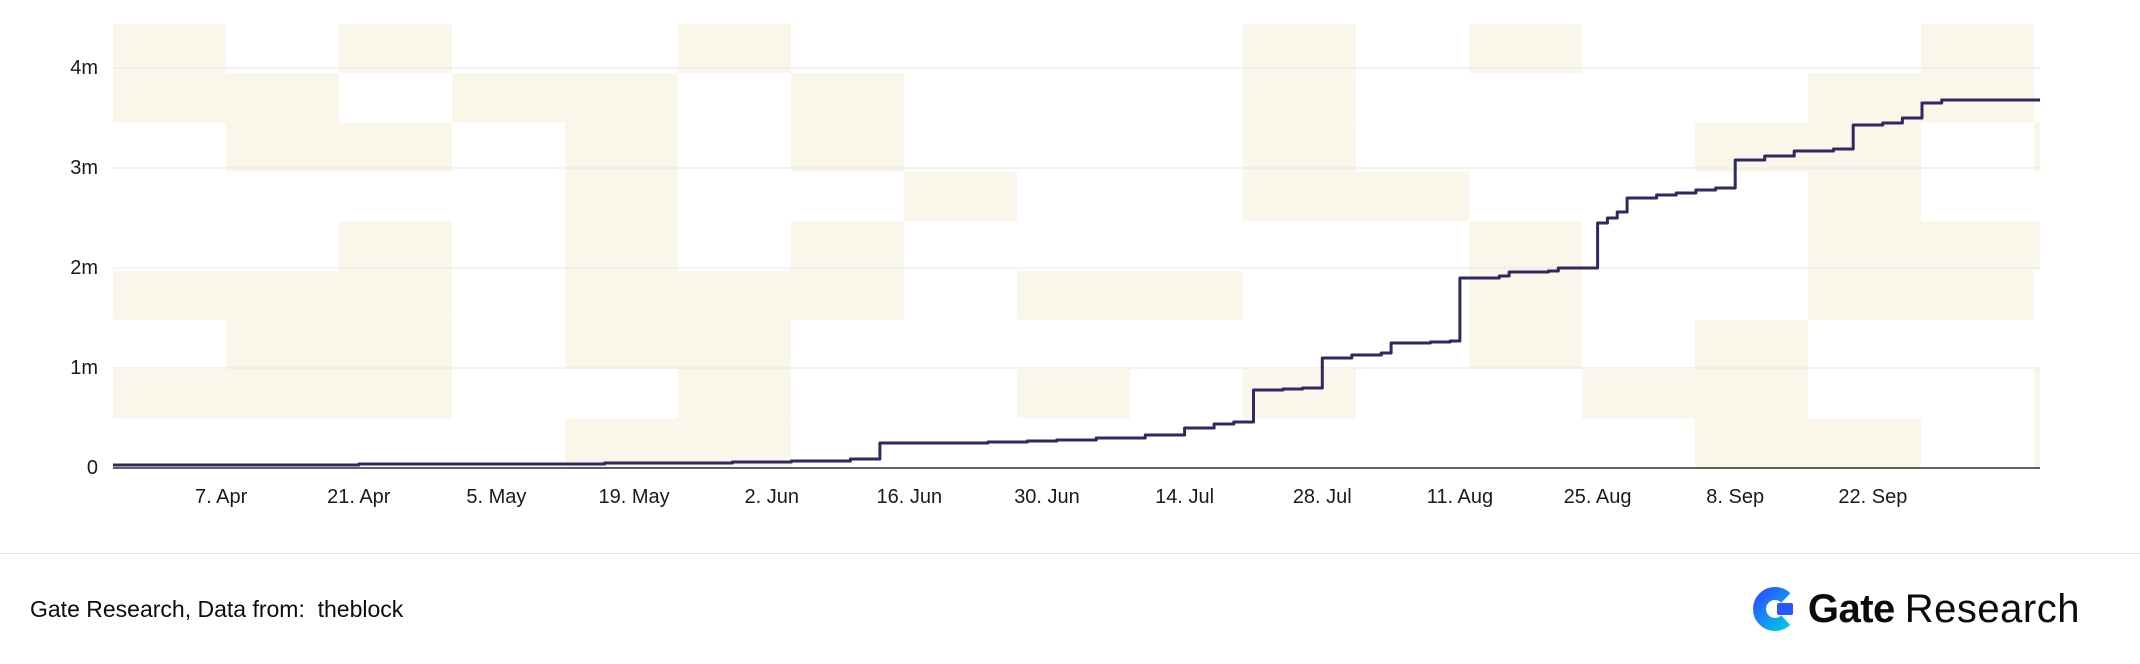 The height and width of the screenshot is (664, 2140). What do you see at coordinates (221, 497) in the screenshot?
I see `x-tick-label: 7. Apr` at bounding box center [221, 497].